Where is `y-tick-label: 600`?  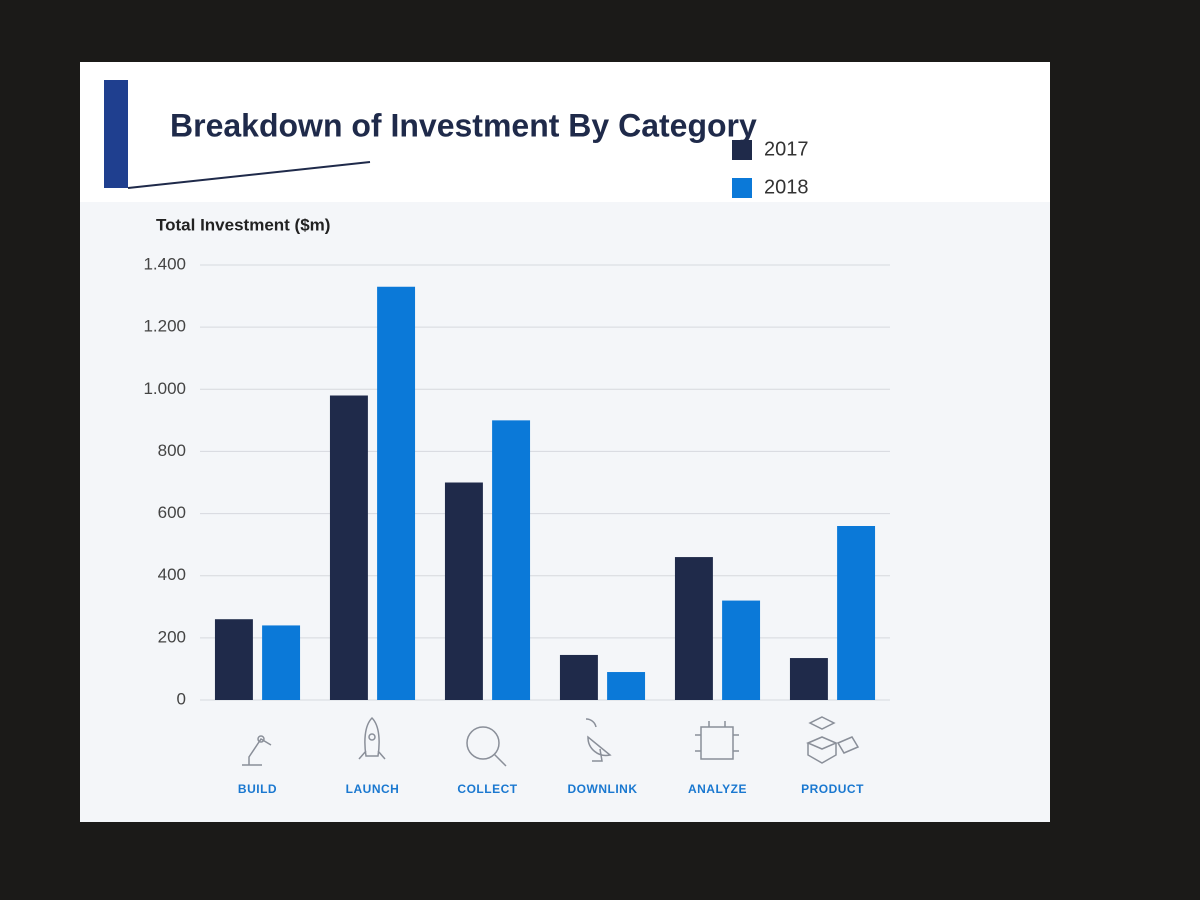
y-tick-label: 600 is located at coordinates (172, 512).